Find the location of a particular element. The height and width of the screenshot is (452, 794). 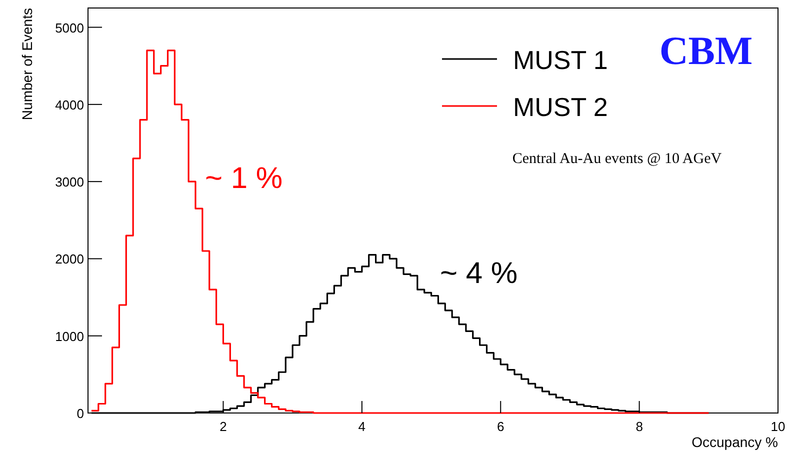

y-tick-label: 0 is located at coordinates (80, 413).